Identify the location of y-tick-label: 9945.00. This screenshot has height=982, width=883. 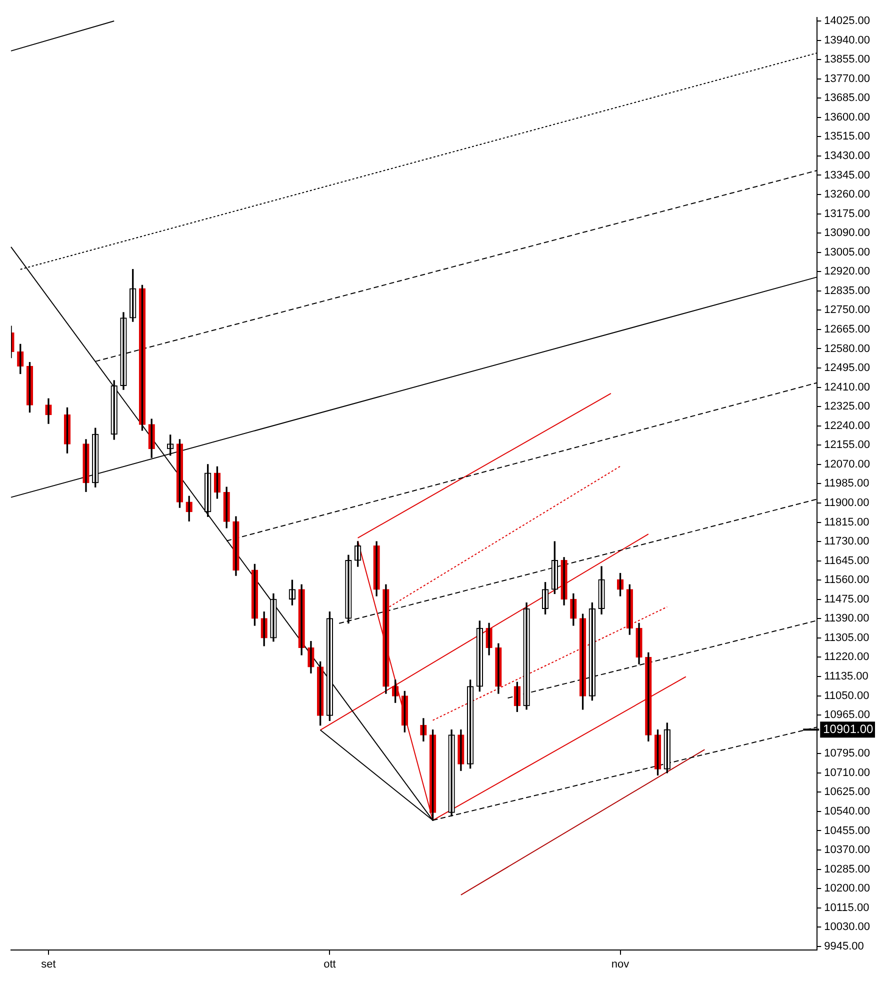
(844, 946).